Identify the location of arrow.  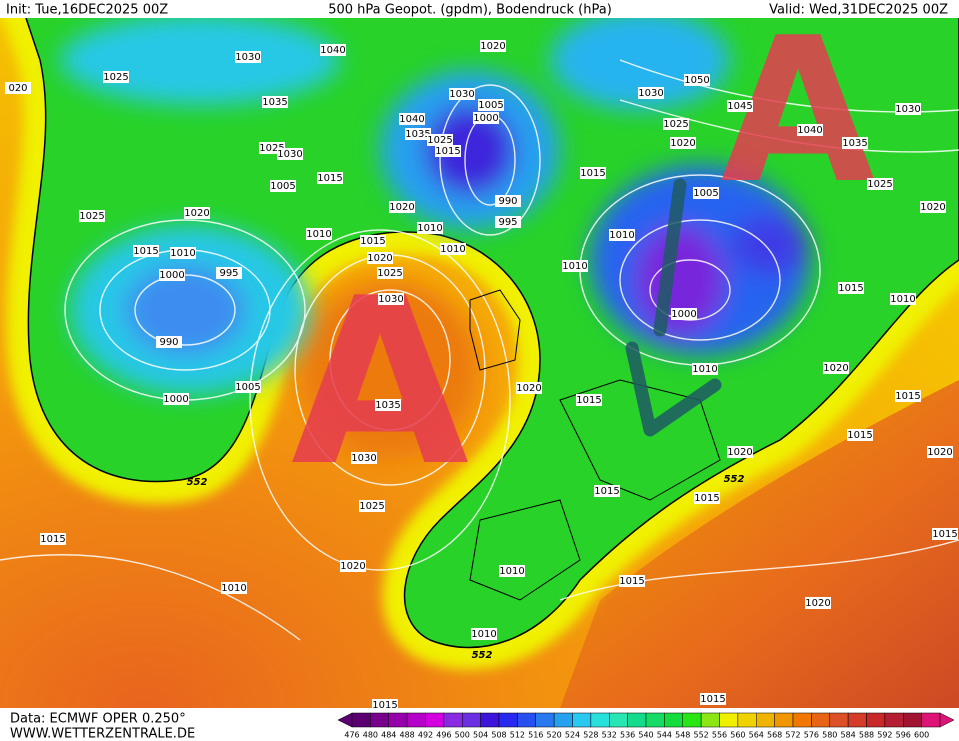
(673, 307).